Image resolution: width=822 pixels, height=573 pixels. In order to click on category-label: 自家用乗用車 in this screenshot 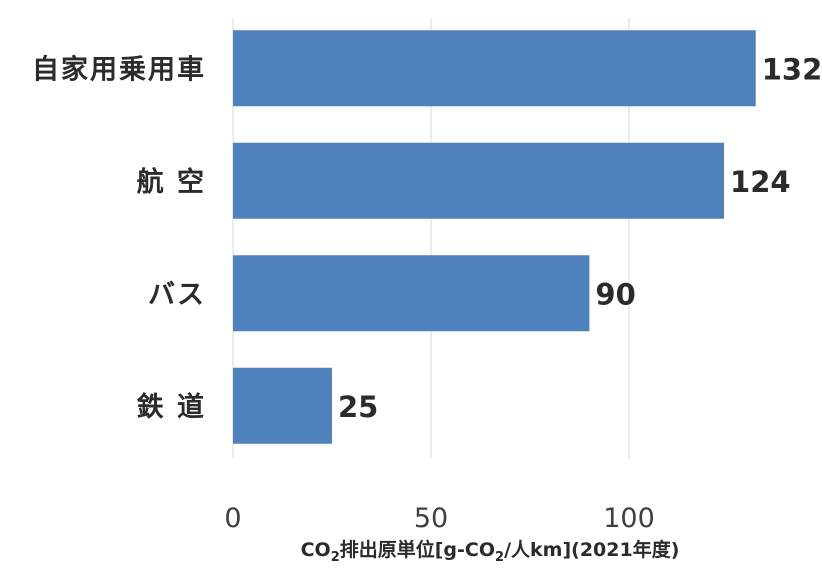, I will do `click(119, 69)`.